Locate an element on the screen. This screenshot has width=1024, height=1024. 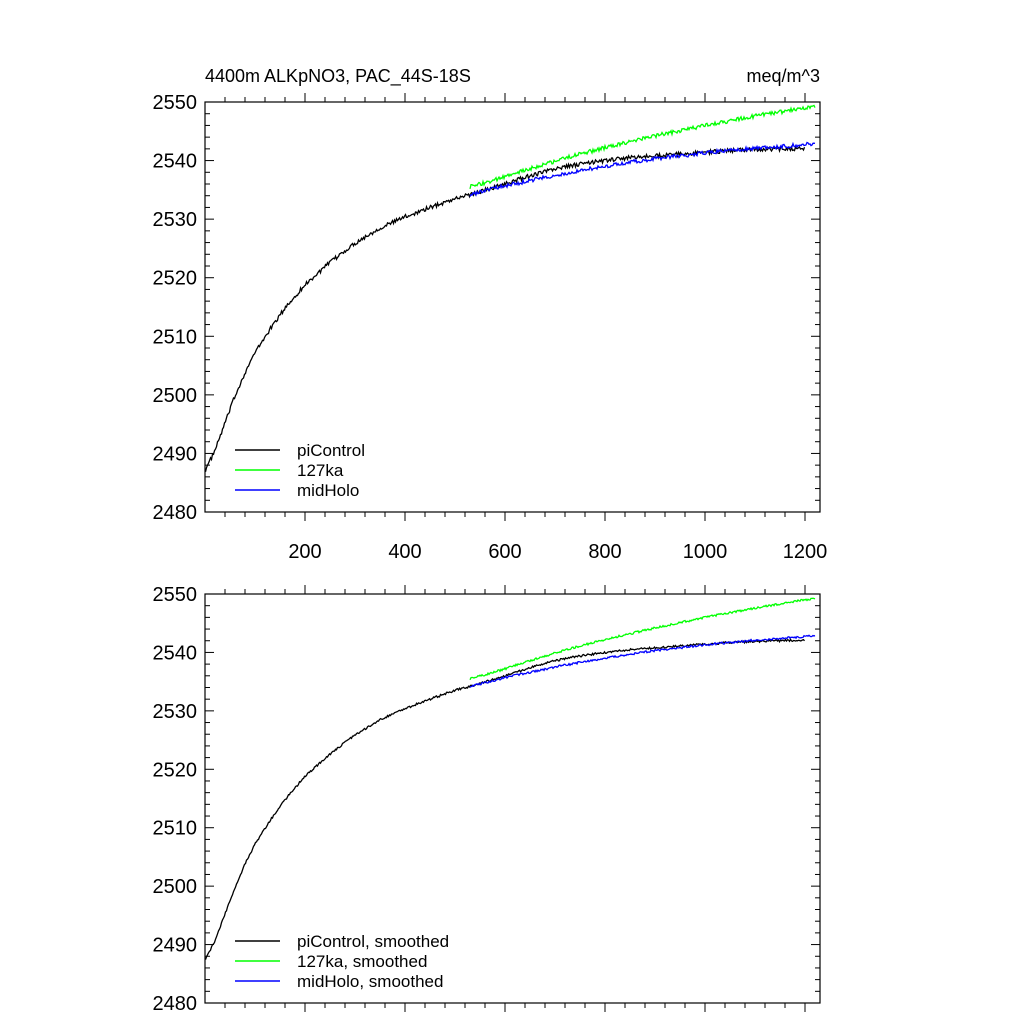
legend-label: piControl is located at coordinates (331, 450).